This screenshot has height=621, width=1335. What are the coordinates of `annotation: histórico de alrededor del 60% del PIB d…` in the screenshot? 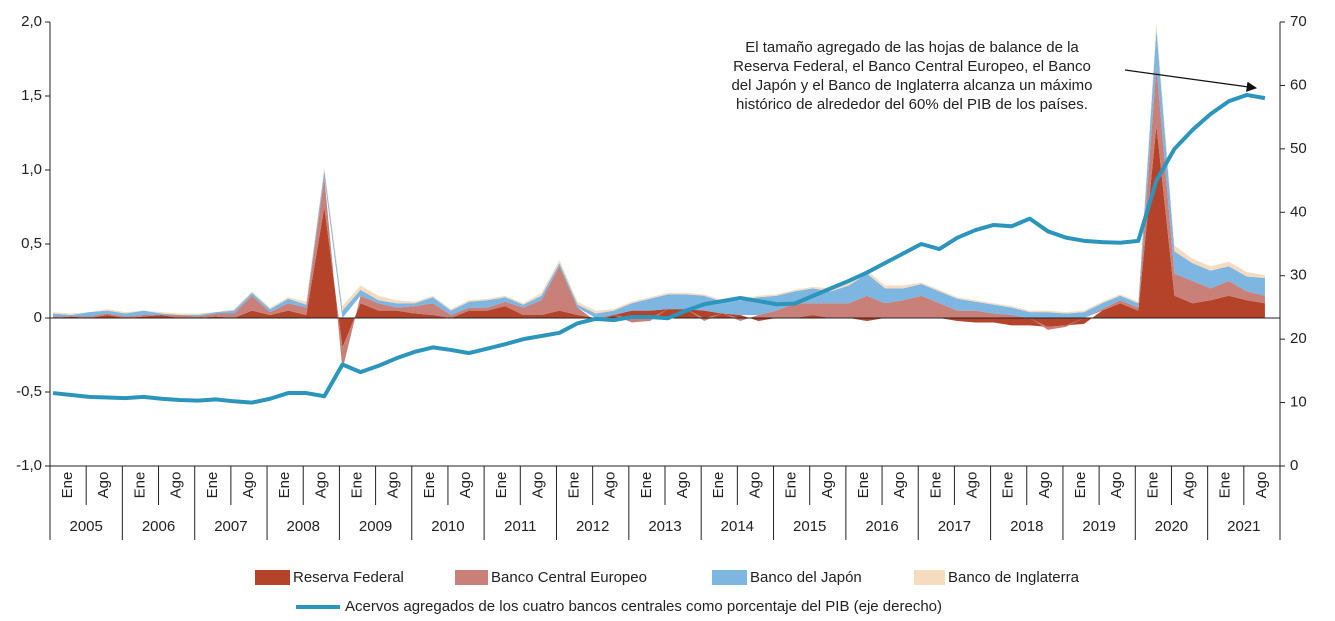 It's located at (912, 104).